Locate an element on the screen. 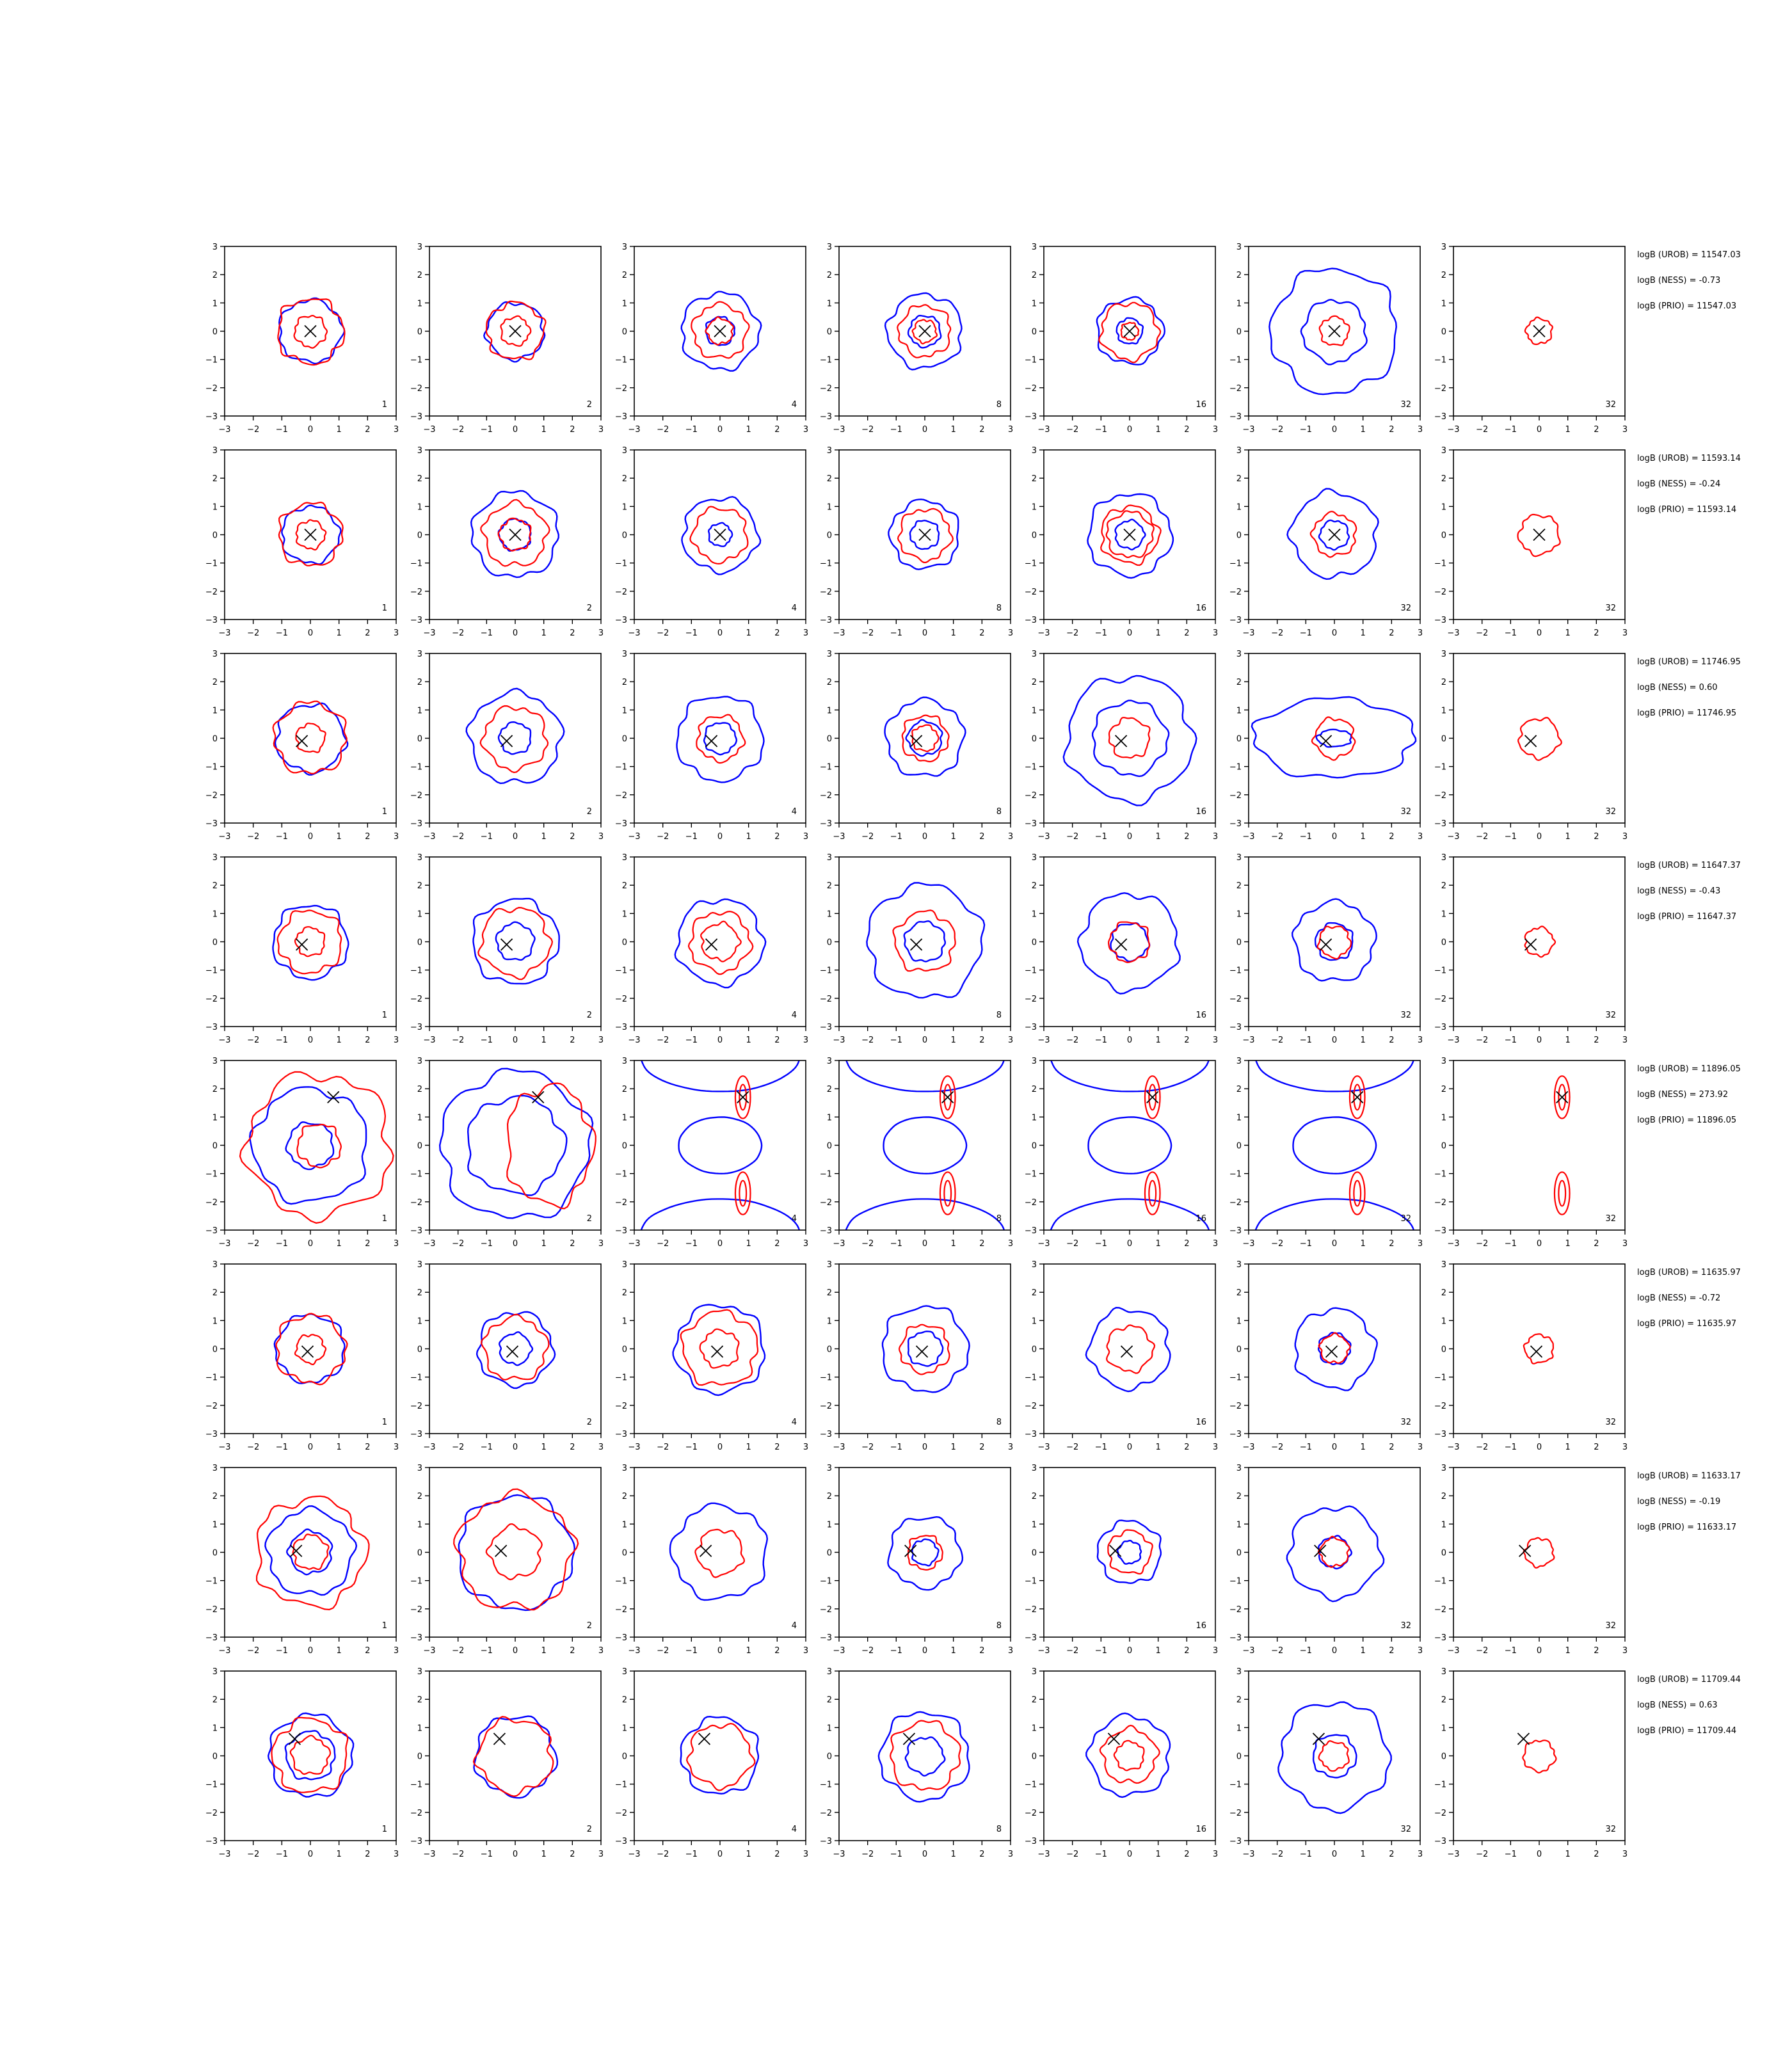  panel-label: 4 is located at coordinates (794, 1829).